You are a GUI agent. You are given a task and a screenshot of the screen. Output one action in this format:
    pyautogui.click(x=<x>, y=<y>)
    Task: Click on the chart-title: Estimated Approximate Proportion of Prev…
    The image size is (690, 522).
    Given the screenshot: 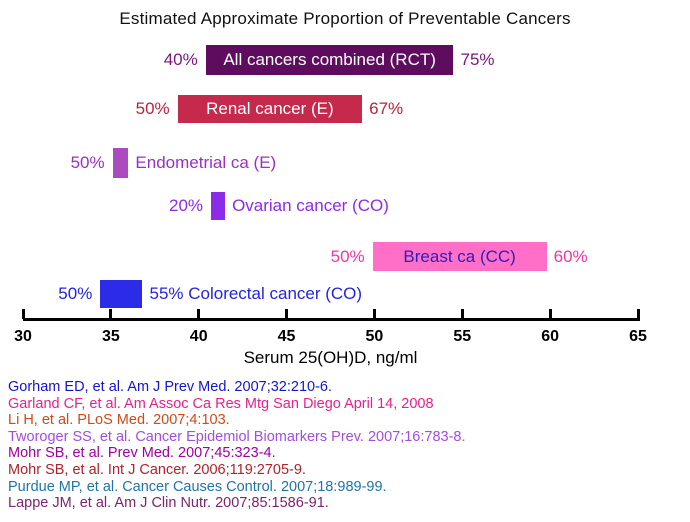 What is the action you would take?
    pyautogui.click(x=345, y=18)
    